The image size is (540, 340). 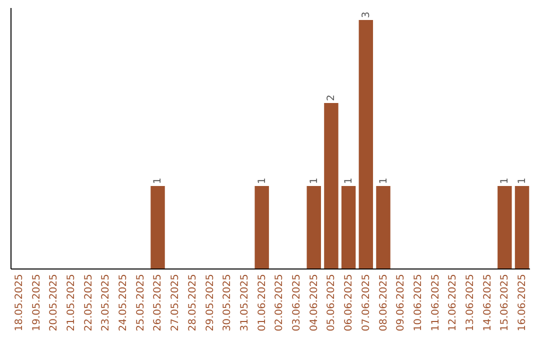 What do you see at coordinates (453, 303) in the screenshot?
I see `x-tick-label: 12.06.2025` at bounding box center [453, 303].